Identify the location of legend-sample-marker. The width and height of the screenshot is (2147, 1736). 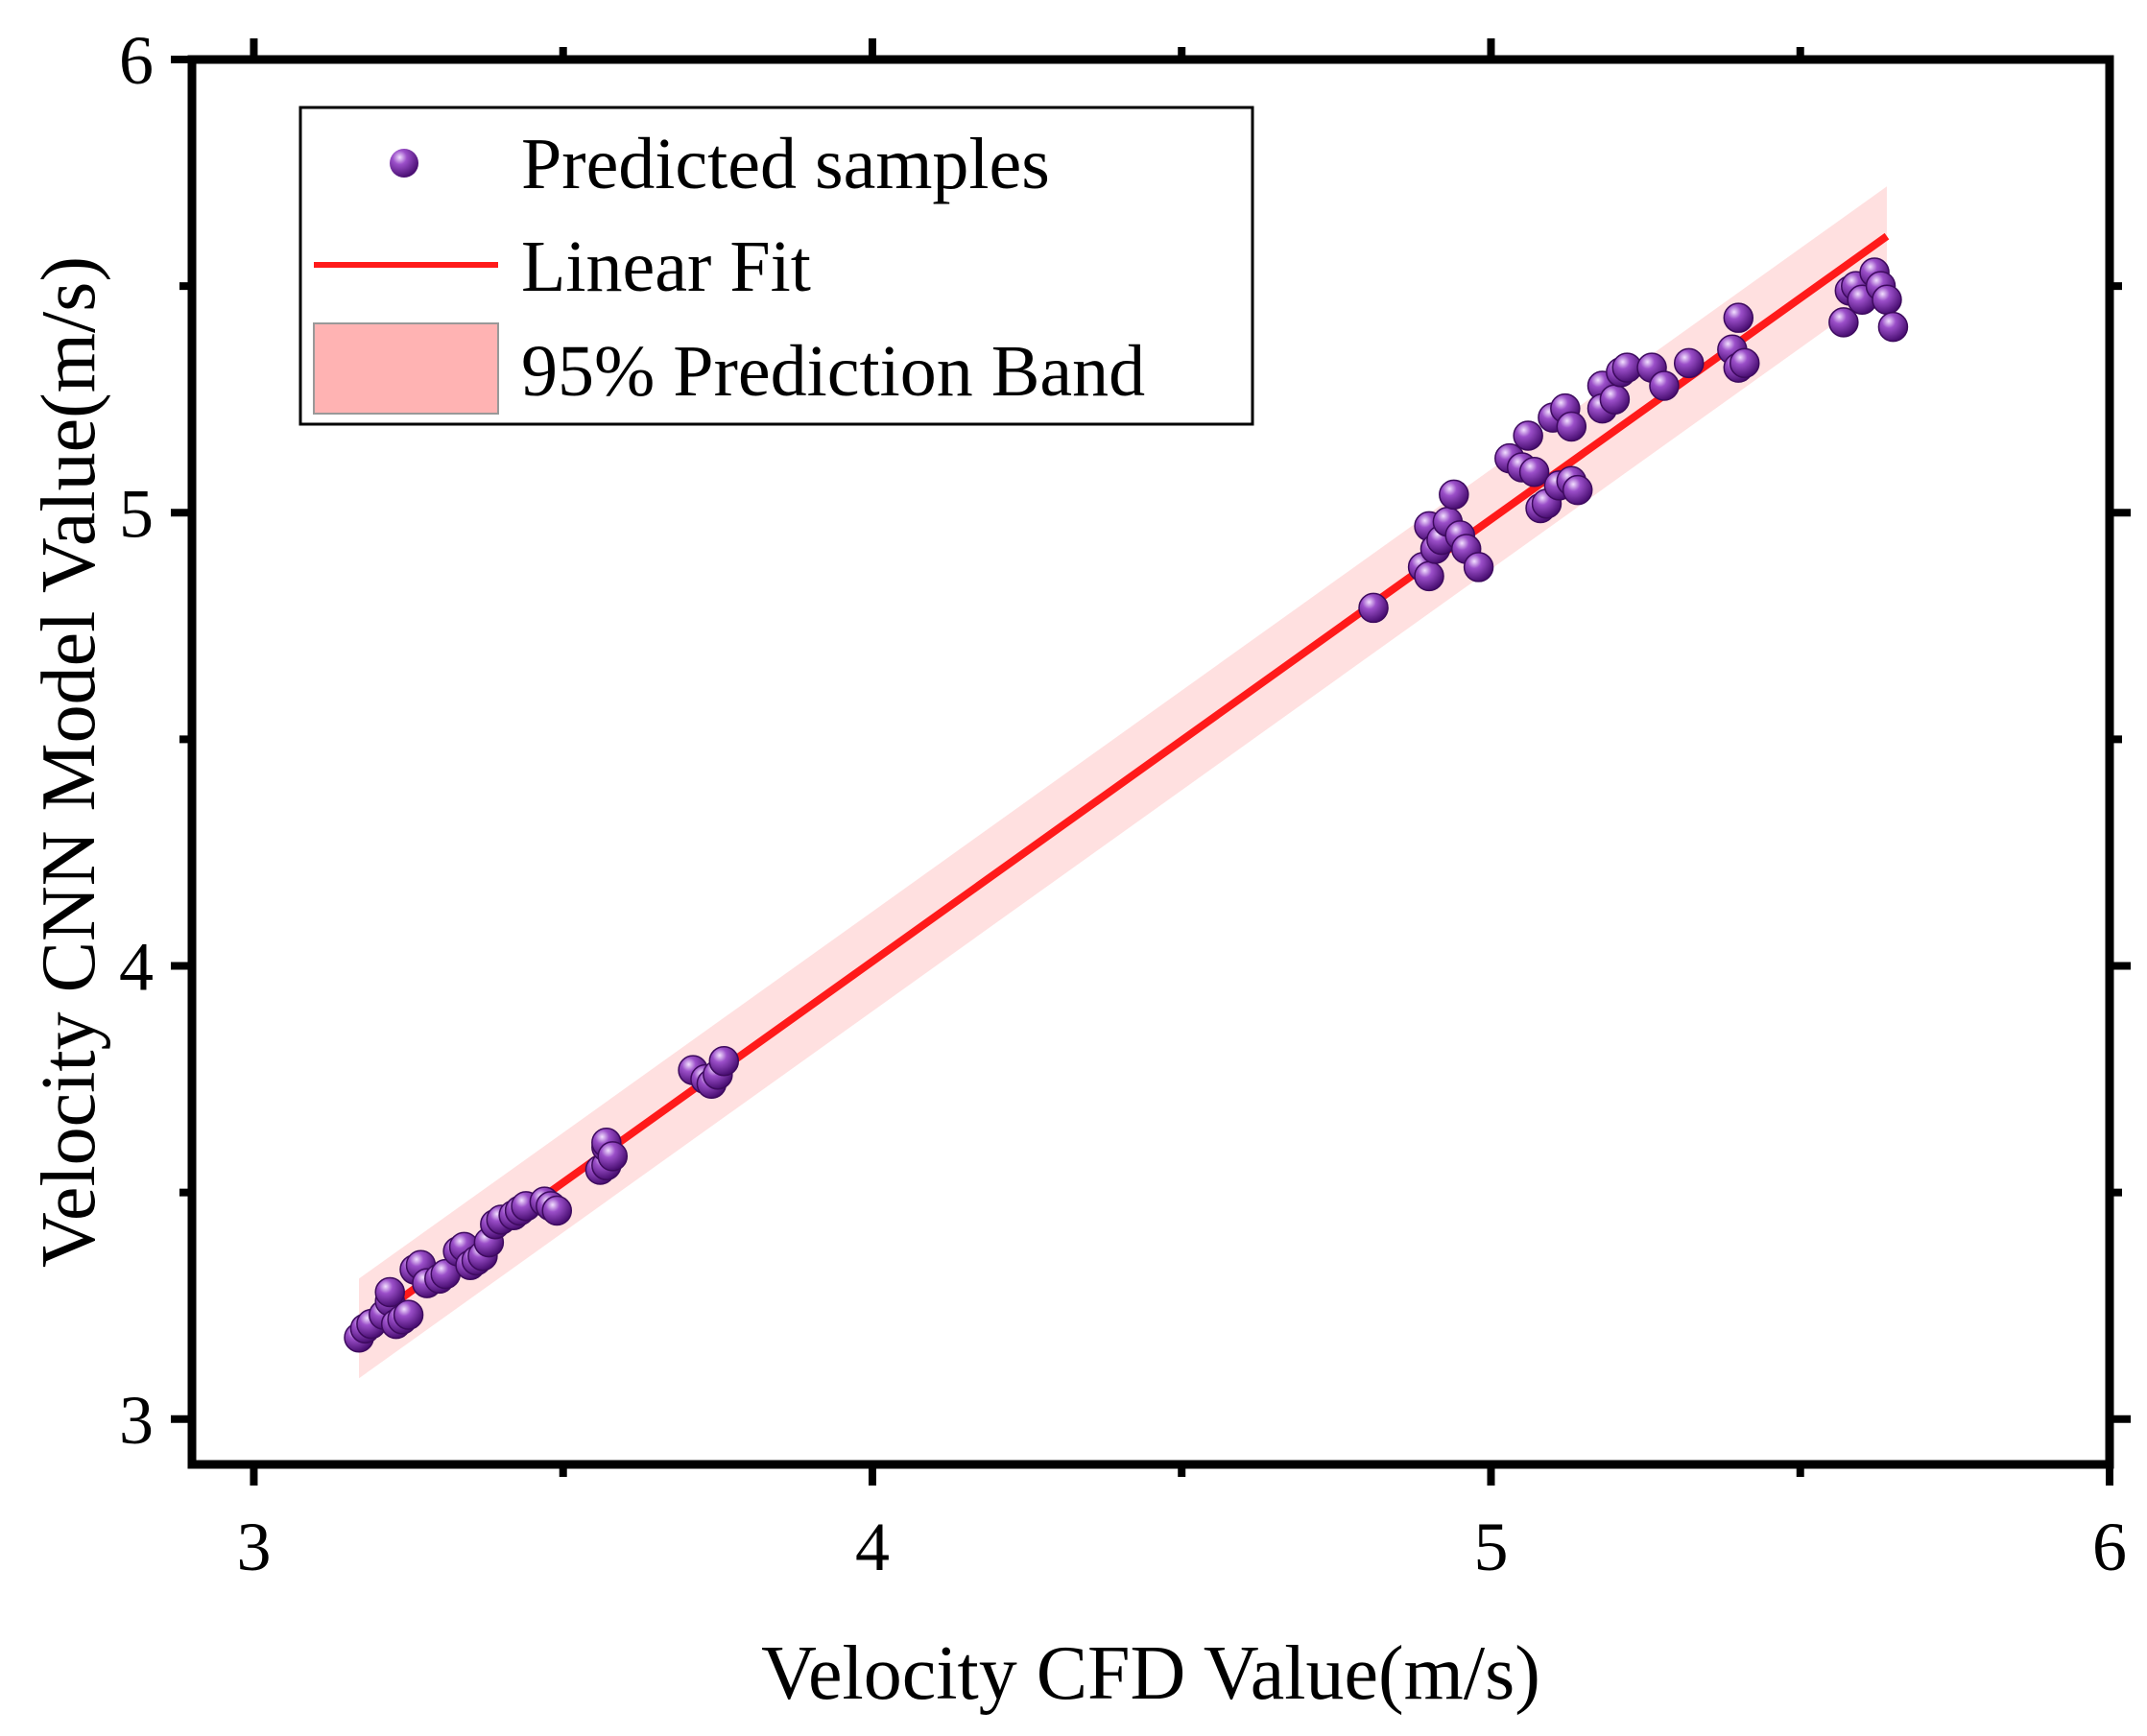
(404, 163).